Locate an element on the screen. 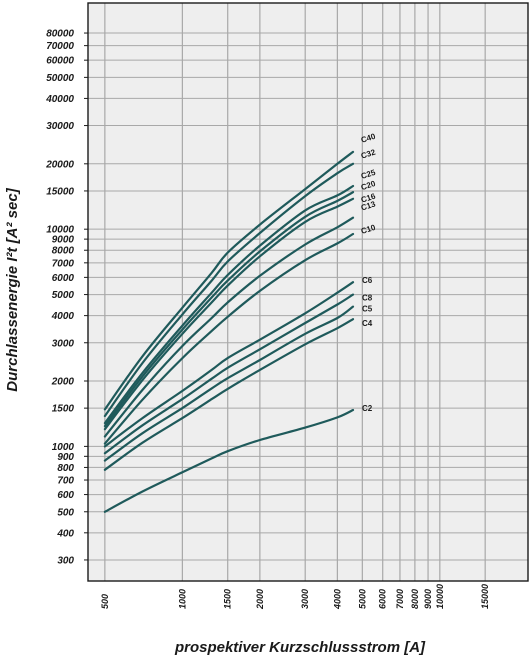 The image size is (531, 659). series-line-c8 is located at coordinates (229, 374).